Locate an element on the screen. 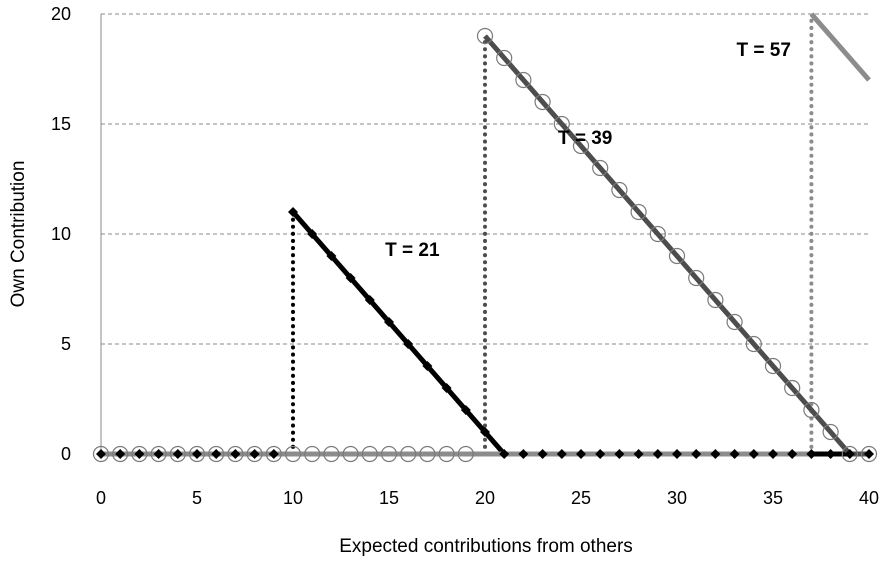 This screenshot has height=561, width=883. annotation-label-2: T = 57 is located at coordinates (764, 50).